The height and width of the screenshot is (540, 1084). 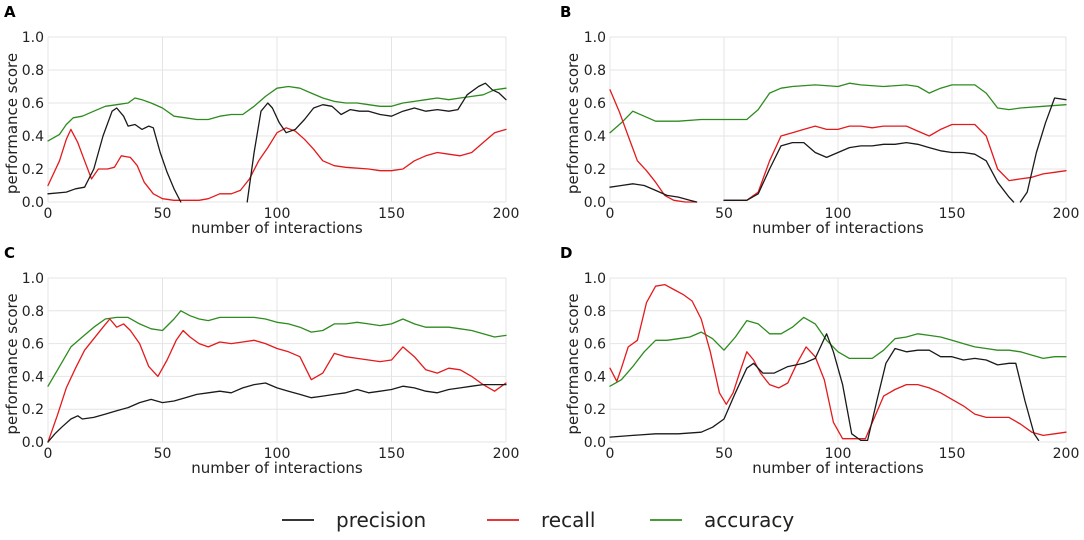 What do you see at coordinates (381, 520) in the screenshot?
I see `legend-label-precision: precision` at bounding box center [381, 520].